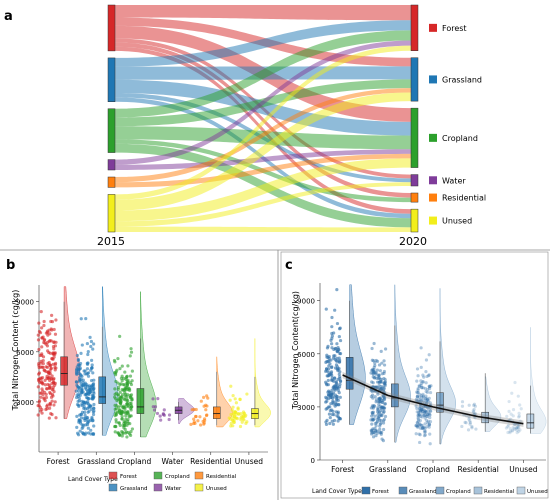 Image resolution: width=550 pixels, height=500 pixels. What do you see at coordinates (263, 151) in the screenshot?
I see `sankey-link-unused-to-grassland` at bounding box center [263, 151].